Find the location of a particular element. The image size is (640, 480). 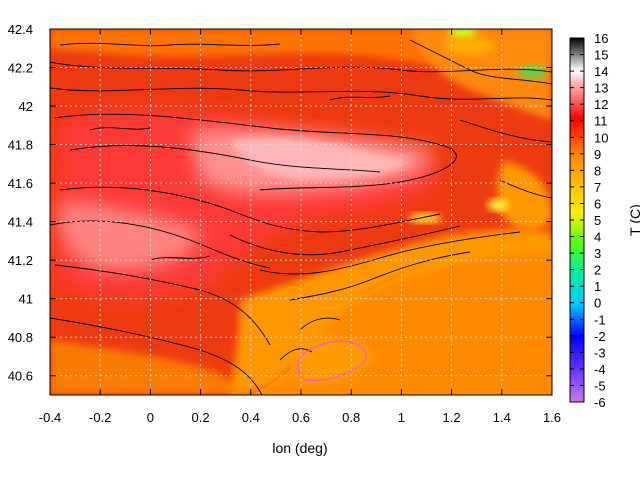

y-tick-label: 41 is located at coordinates (26, 299).